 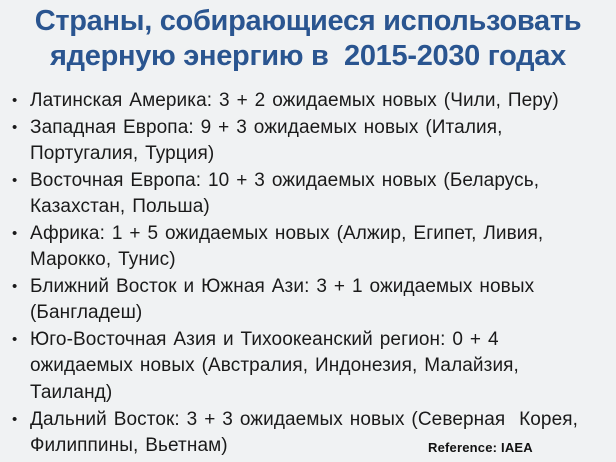 I want to click on slide-title-line-2: ядерную энергию в 2015-2030 годах, so click(x=308, y=56).